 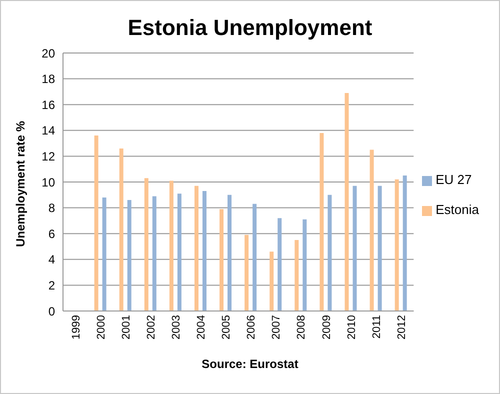 What do you see at coordinates (52, 259) in the screenshot?
I see `y-tick-label: 4` at bounding box center [52, 259].